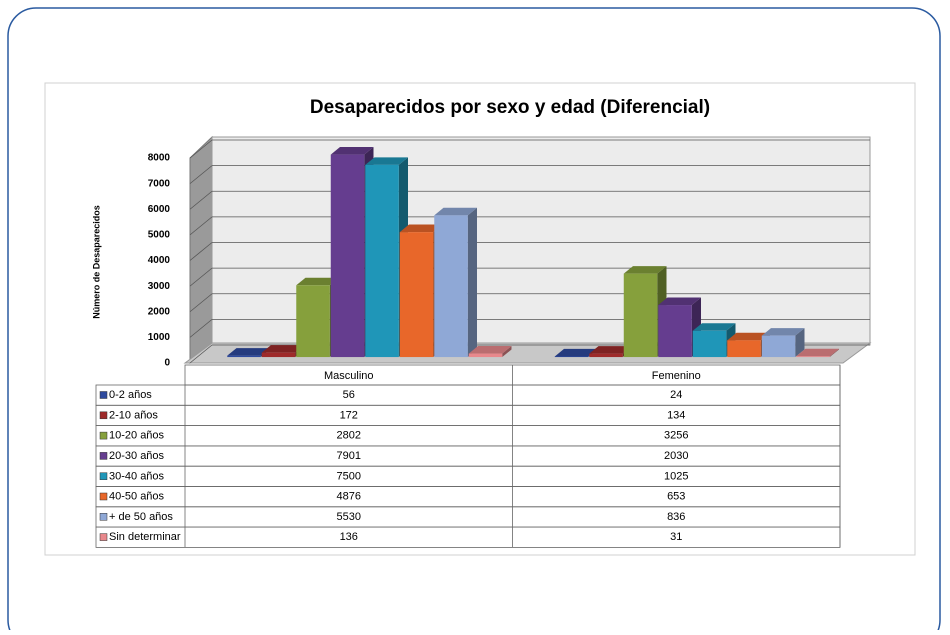  What do you see at coordinates (137, 436) in the screenshot?
I see `legend-label: 10-20 años` at bounding box center [137, 436].